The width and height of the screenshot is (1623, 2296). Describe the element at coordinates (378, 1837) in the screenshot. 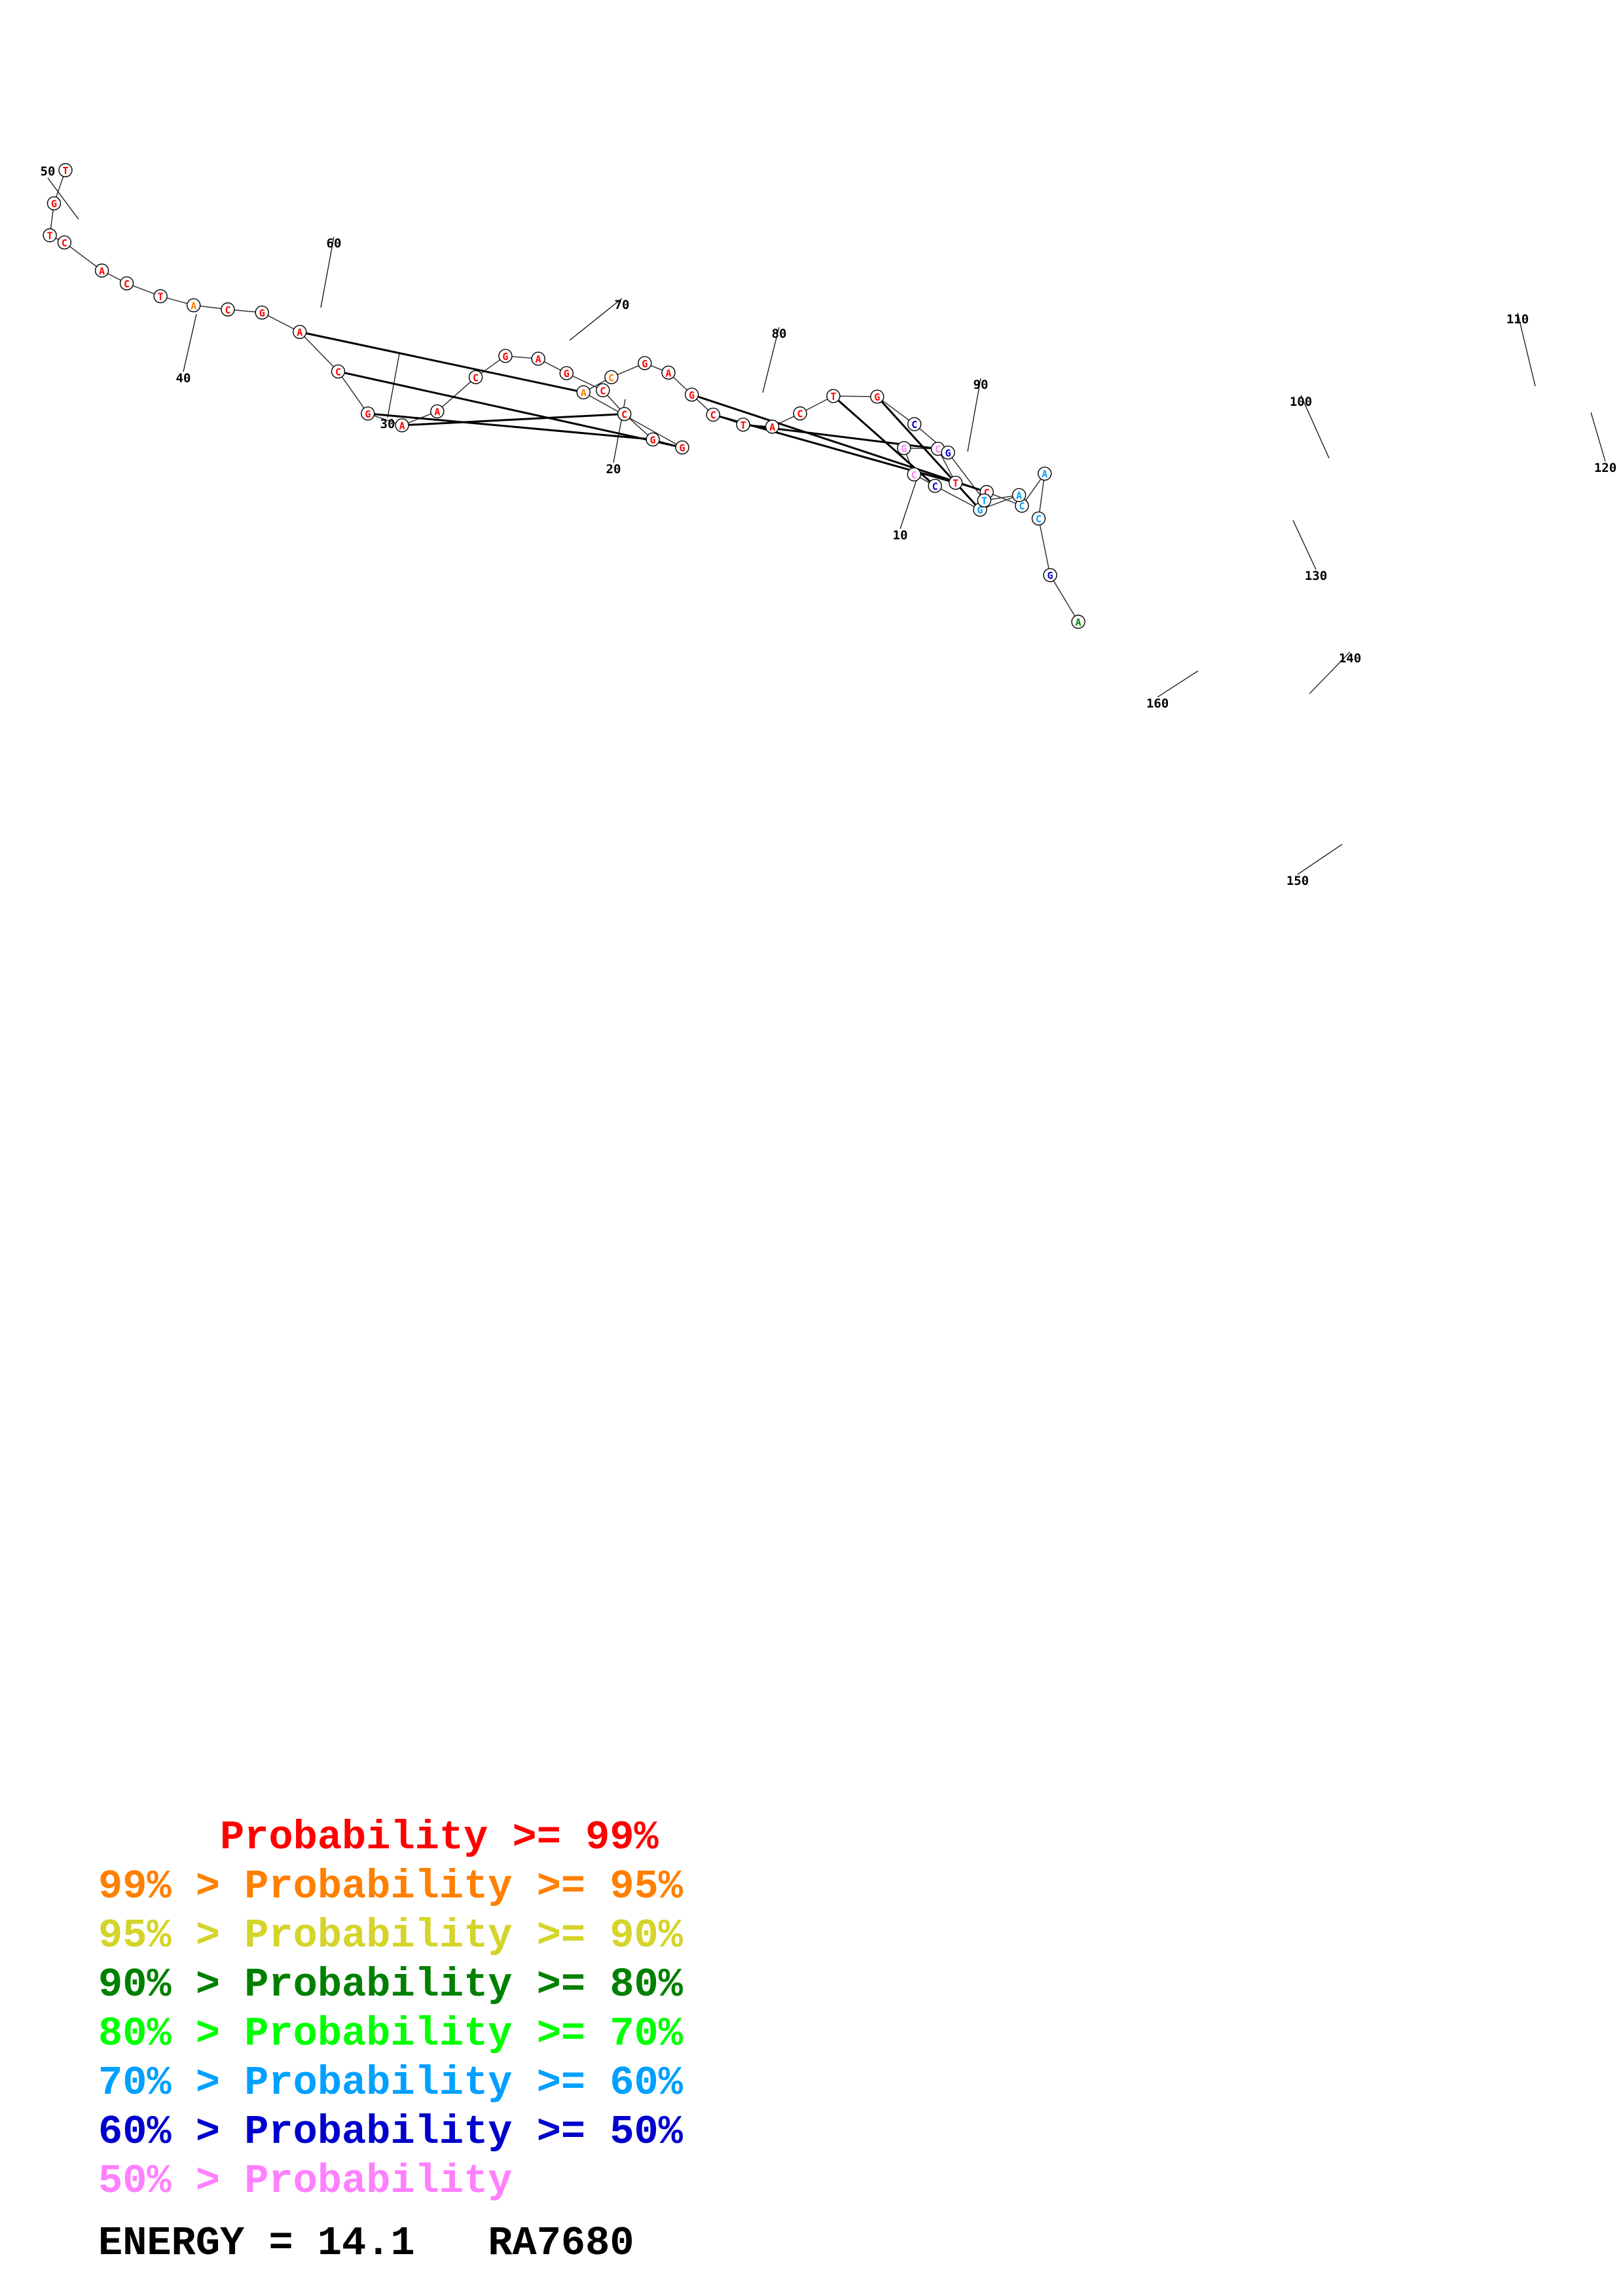

I see `legend-row: Probability >= 99%` at that location.